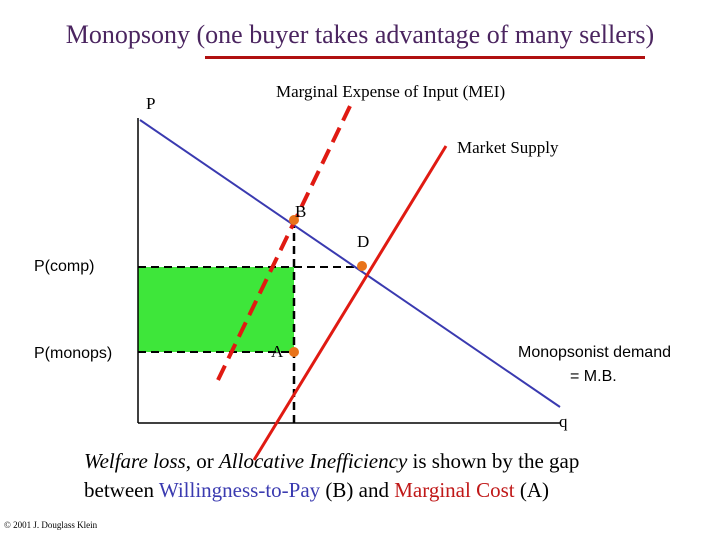  Describe the element at coordinates (363, 241) in the screenshot. I see `point-d-label: D` at that location.